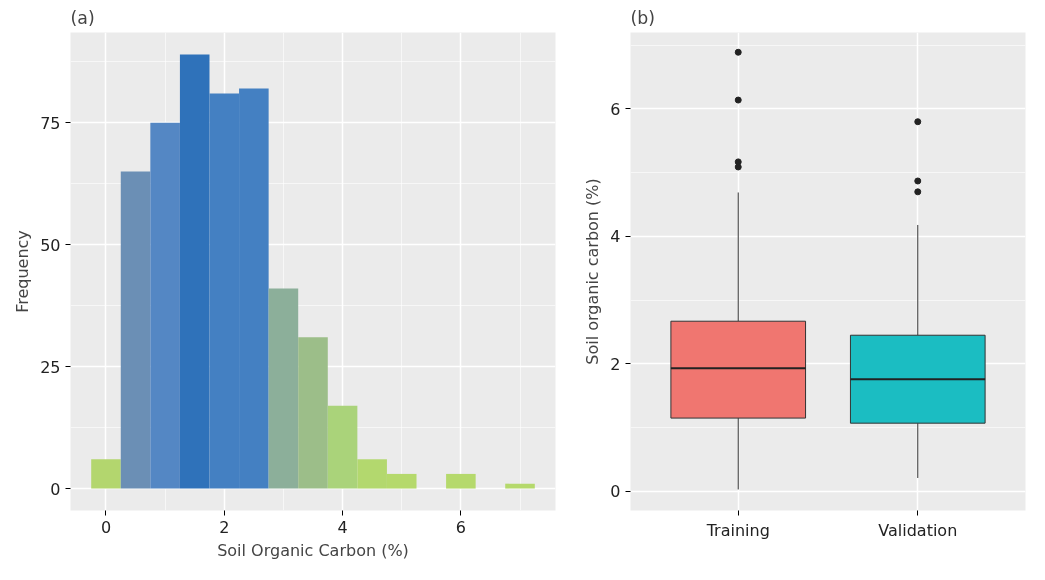  What do you see at coordinates (643, 17) in the screenshot?
I see `chart-title: (b)` at bounding box center [643, 17].